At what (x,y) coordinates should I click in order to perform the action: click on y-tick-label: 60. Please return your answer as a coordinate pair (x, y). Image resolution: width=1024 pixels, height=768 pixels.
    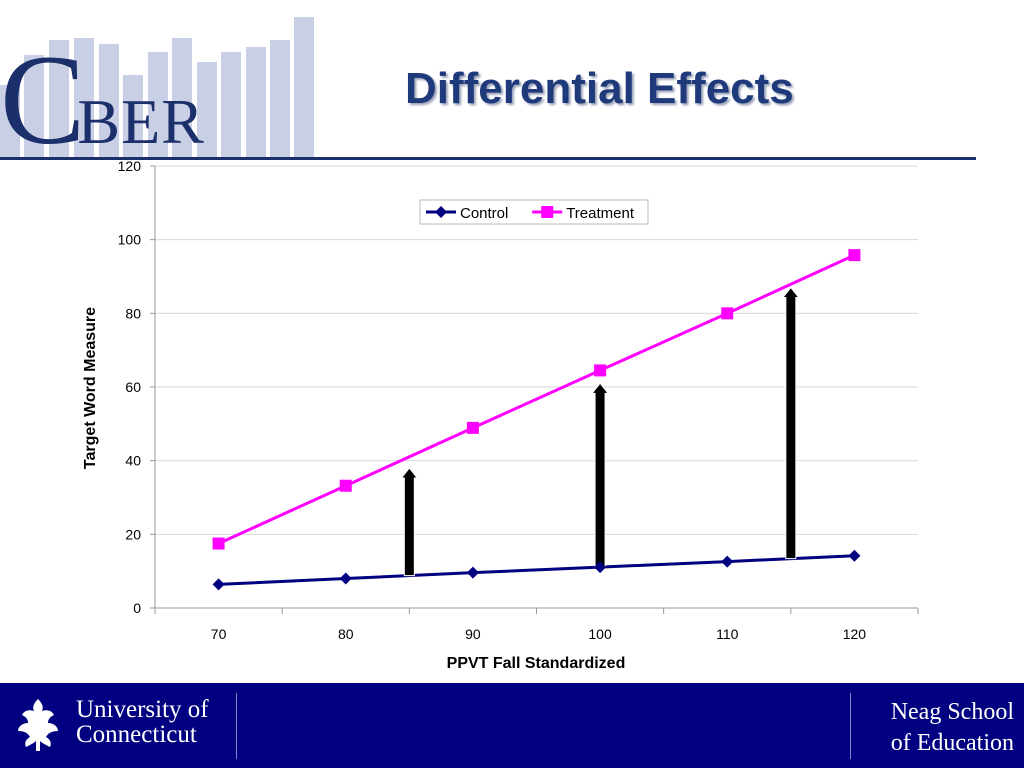
    Looking at the image, I should click on (133, 387).